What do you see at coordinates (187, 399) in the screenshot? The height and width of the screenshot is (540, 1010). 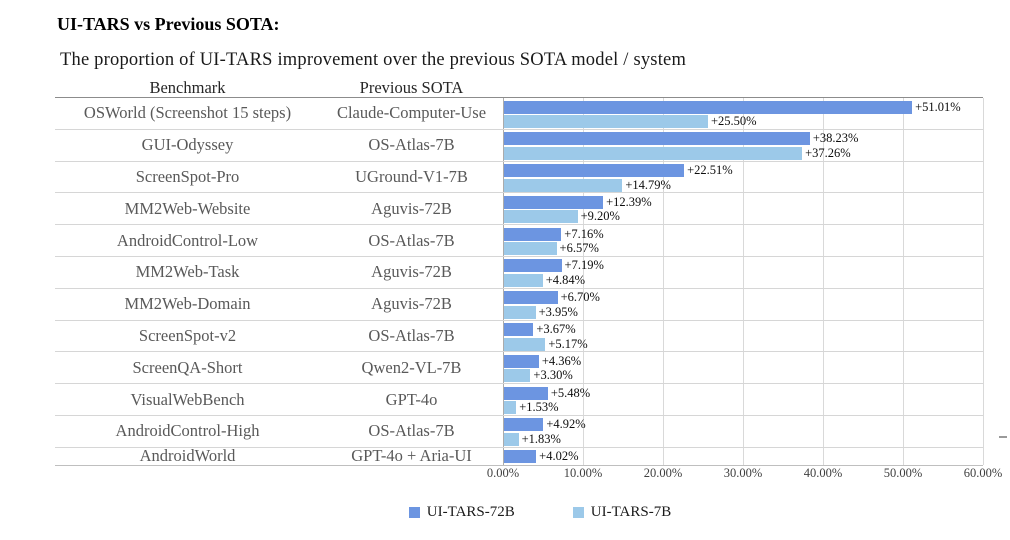 I see `benchmark-label: VisualWebBench` at bounding box center [187, 399].